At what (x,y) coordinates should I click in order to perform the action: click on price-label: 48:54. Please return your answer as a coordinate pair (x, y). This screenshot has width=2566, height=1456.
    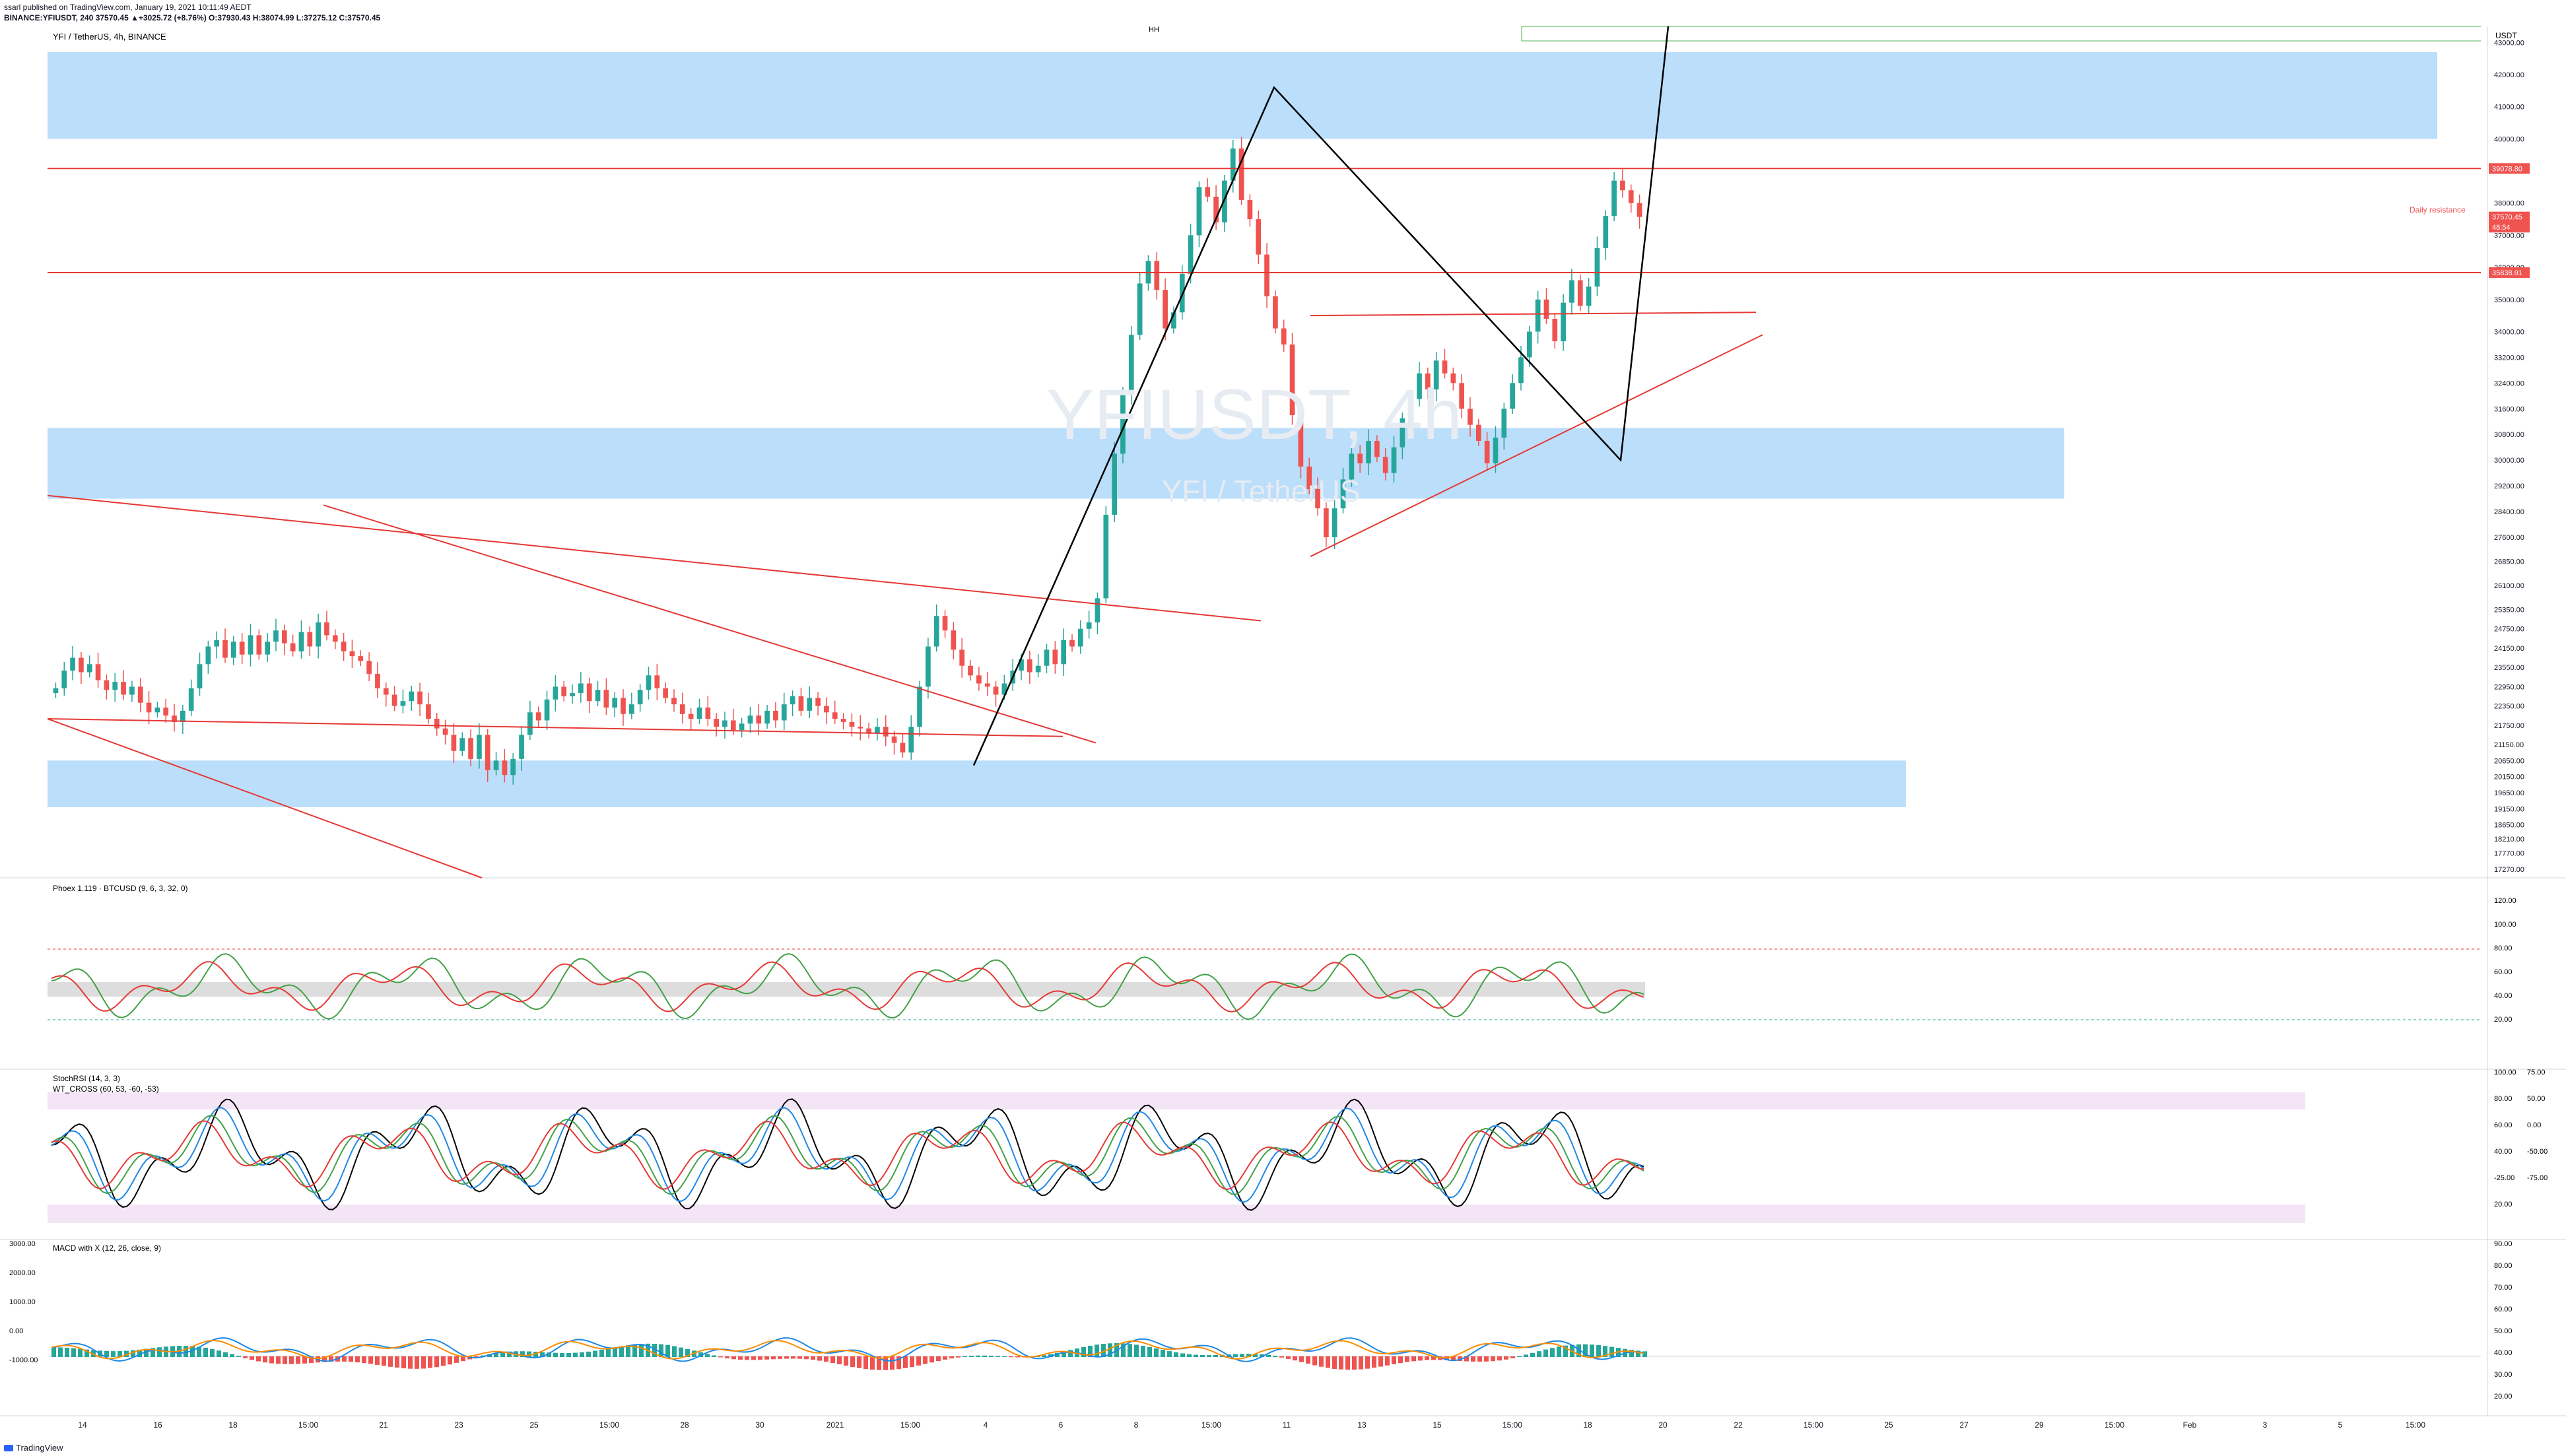
    Looking at the image, I should click on (2510, 227).